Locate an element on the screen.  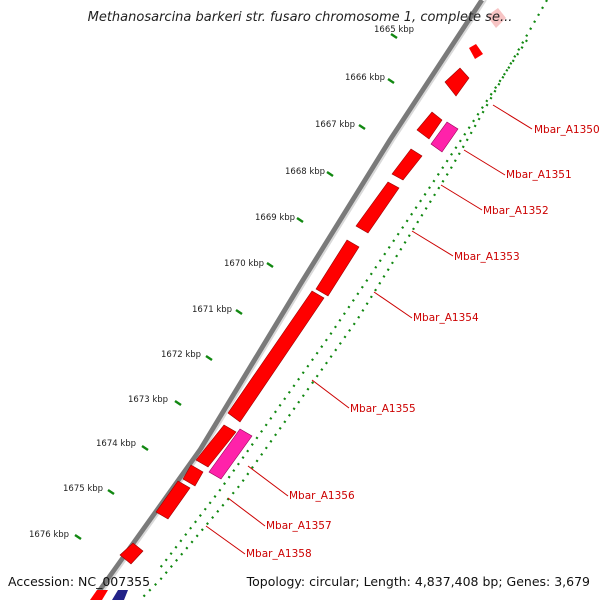
accession-text: Accession: NC_007355 is located at coordinates (79, 581).